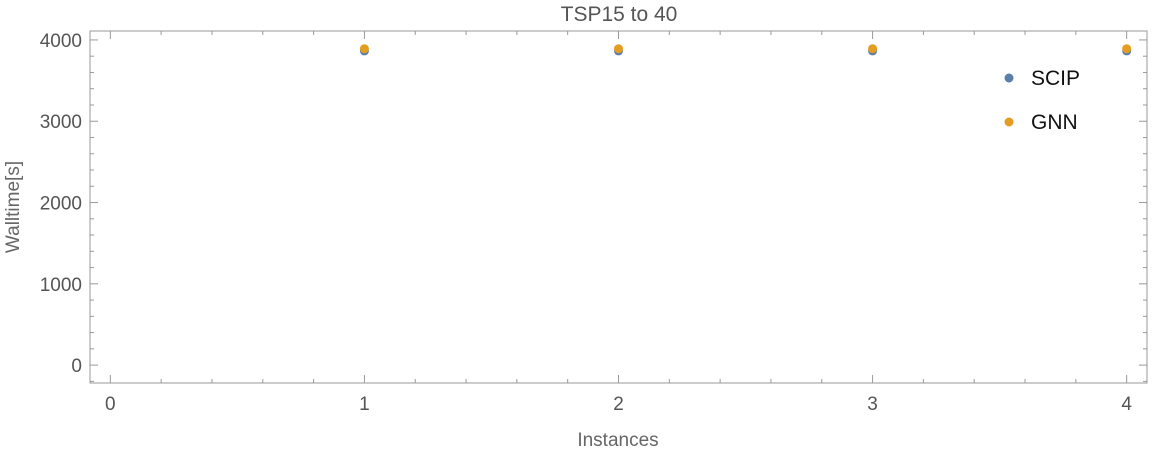 This screenshot has width=1152, height=456. I want to click on scip-legend-marker, so click(1009, 78).